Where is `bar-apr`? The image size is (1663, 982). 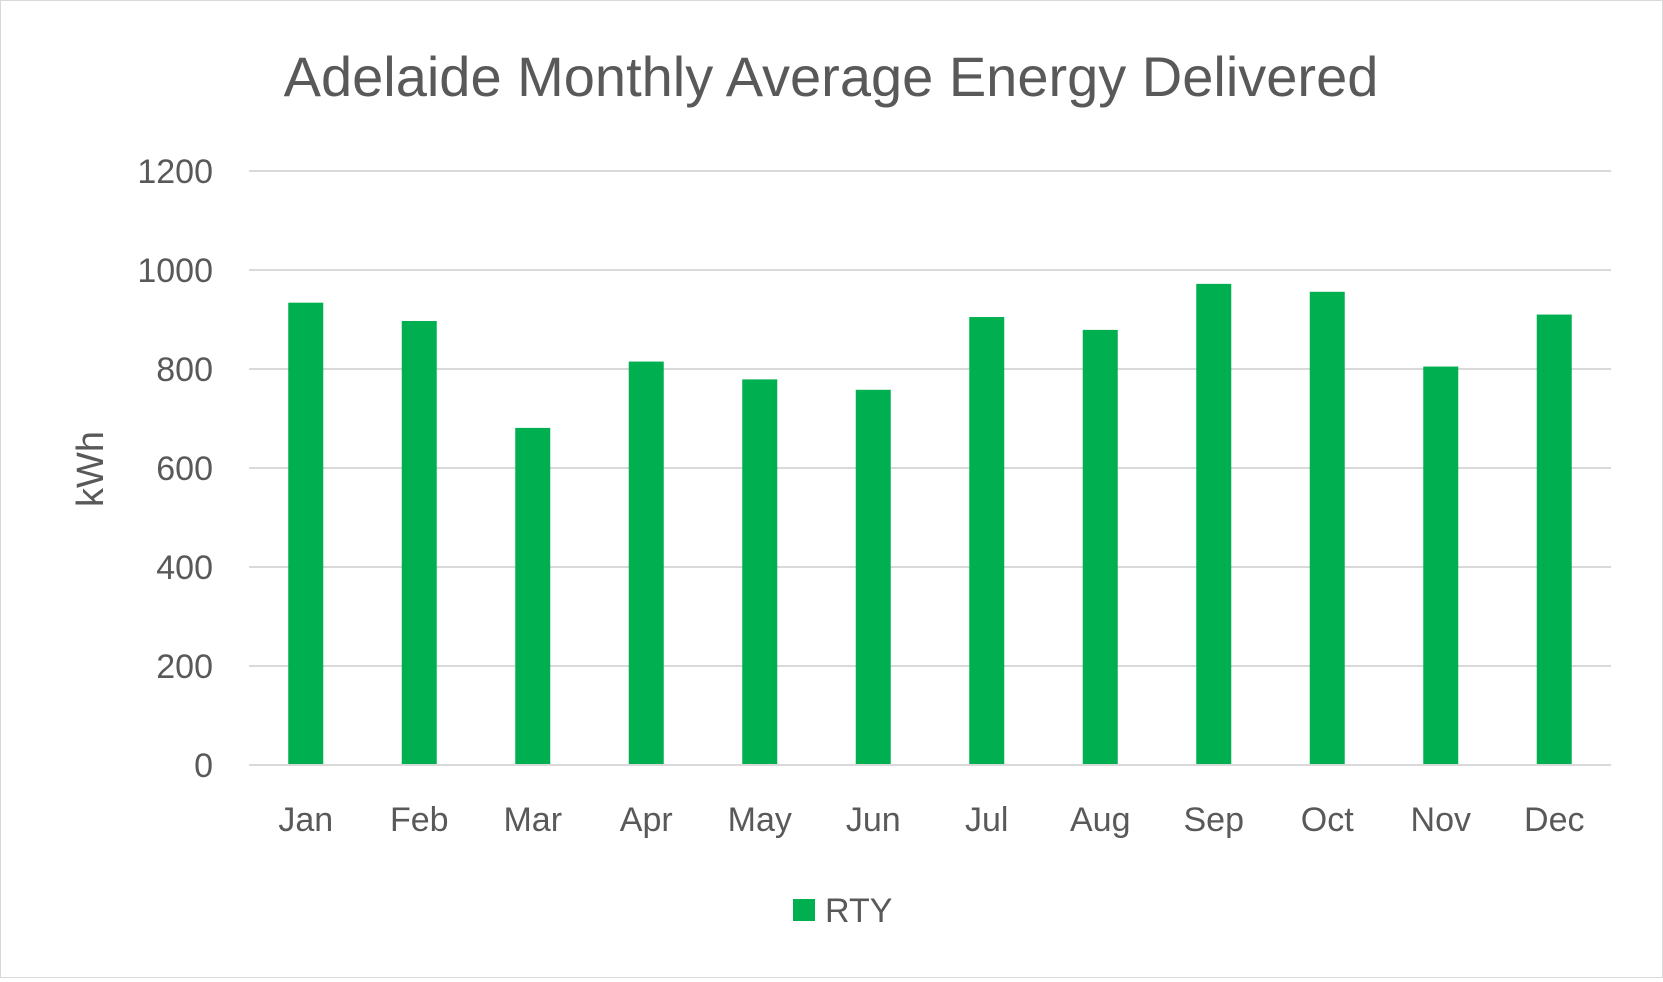 bar-apr is located at coordinates (646, 563).